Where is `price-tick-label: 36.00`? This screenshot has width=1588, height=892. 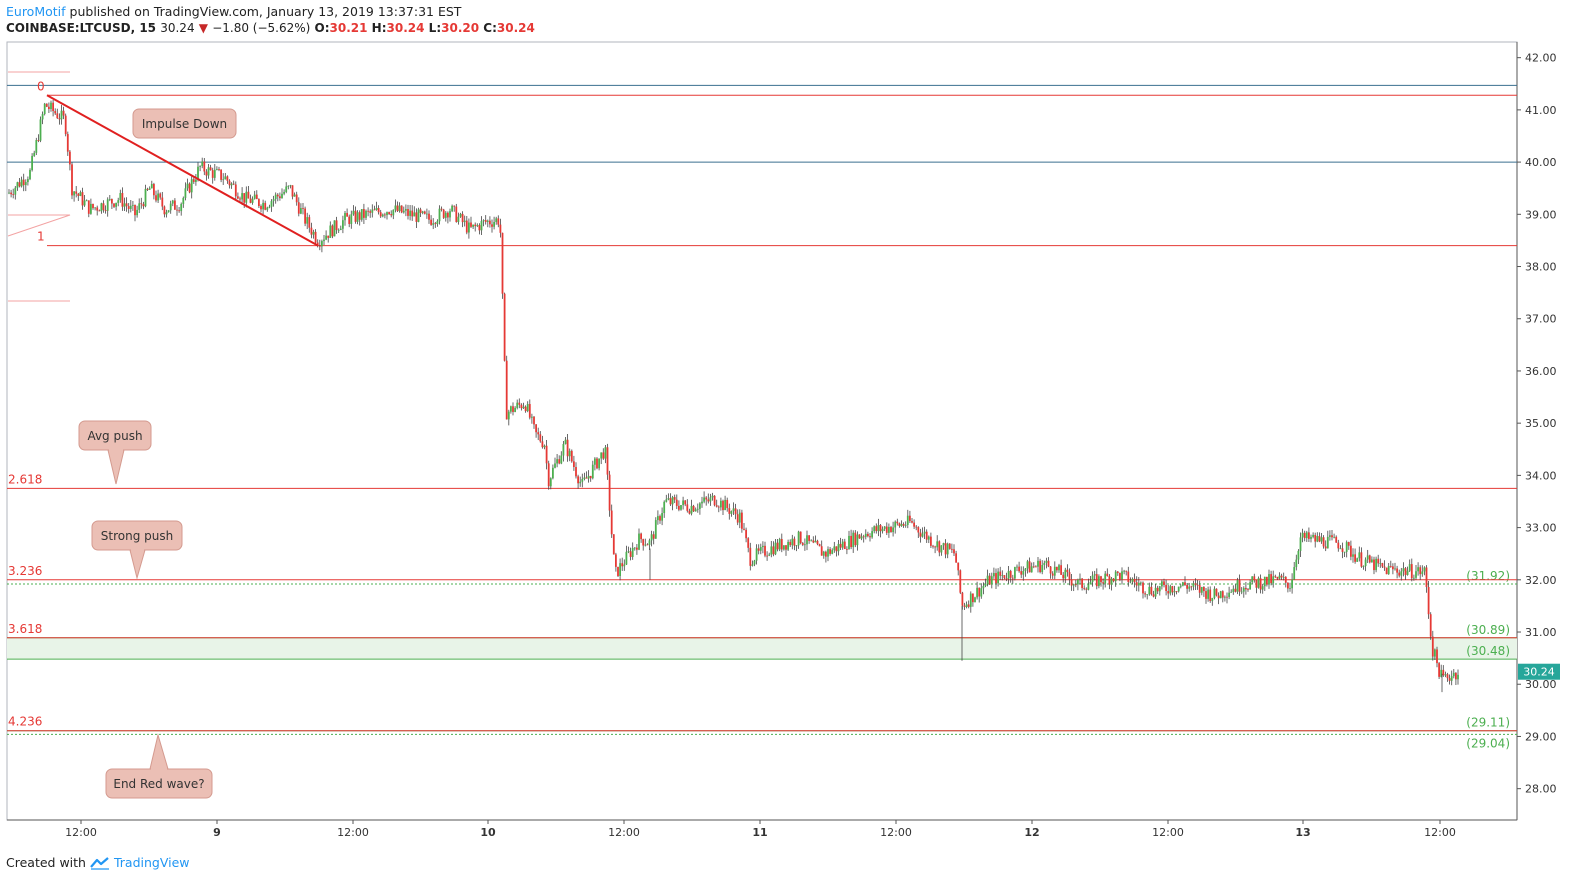 price-tick-label: 36.00 is located at coordinates (1541, 371).